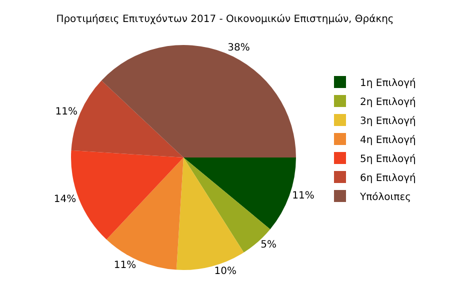 Image resolution: width=450 pixels, height=300 pixels. Describe the element at coordinates (239, 48) in the screenshot. I see `data-label: 38%` at that location.